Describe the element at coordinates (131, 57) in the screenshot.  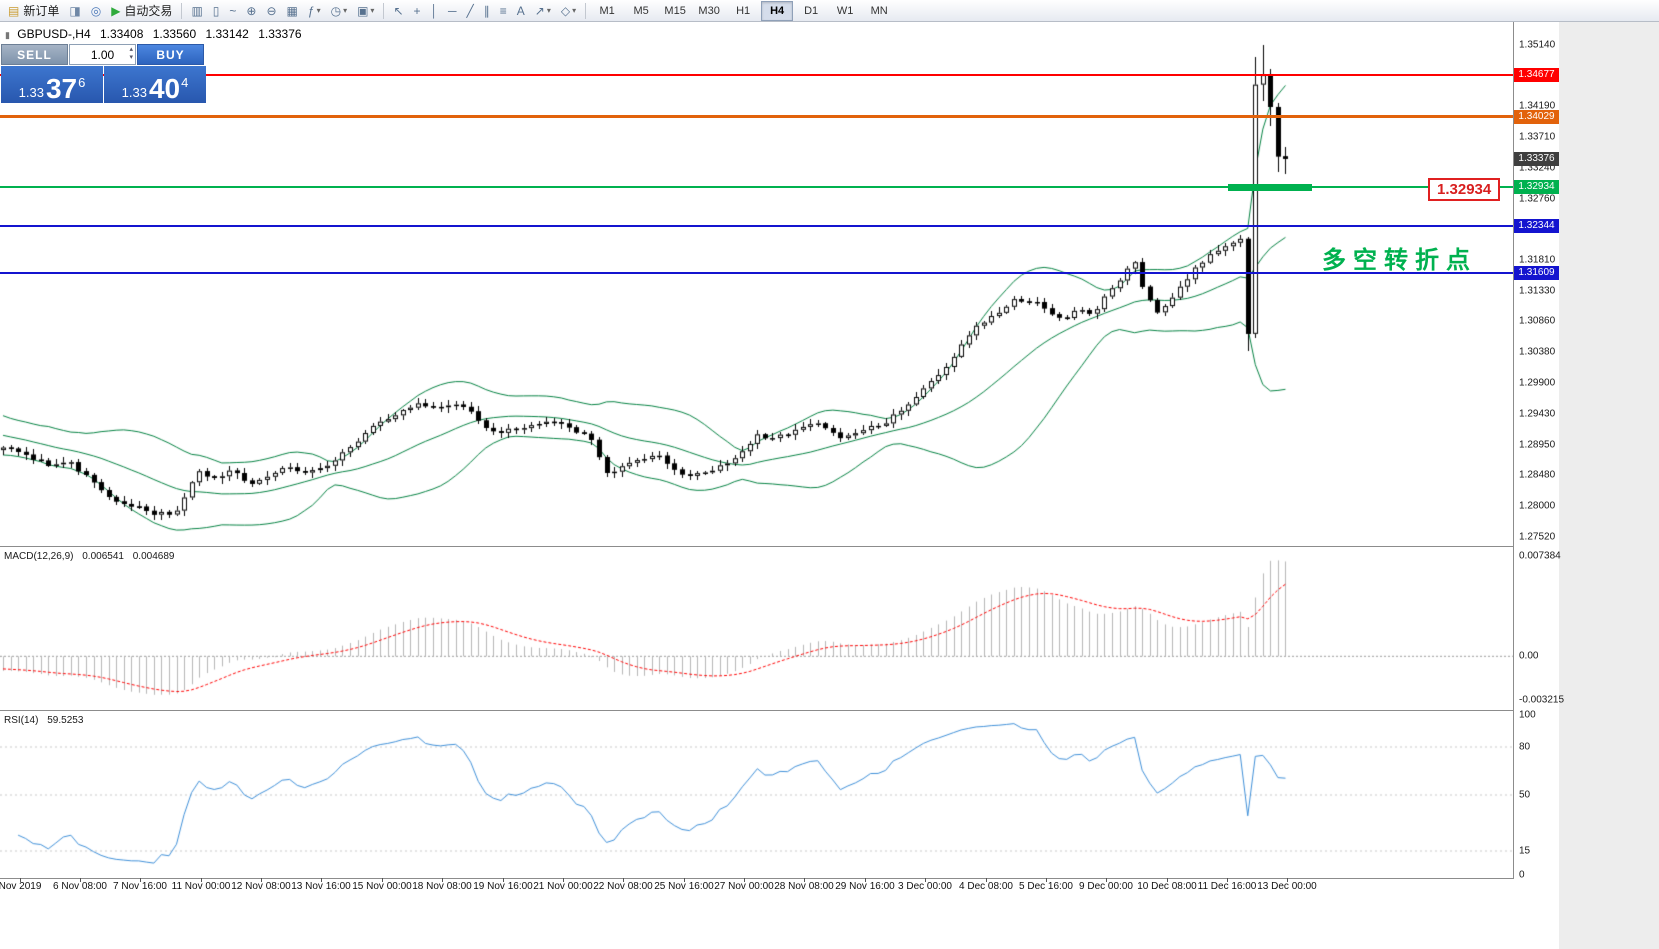
I see `volume-down-icon: ▾` at that location.